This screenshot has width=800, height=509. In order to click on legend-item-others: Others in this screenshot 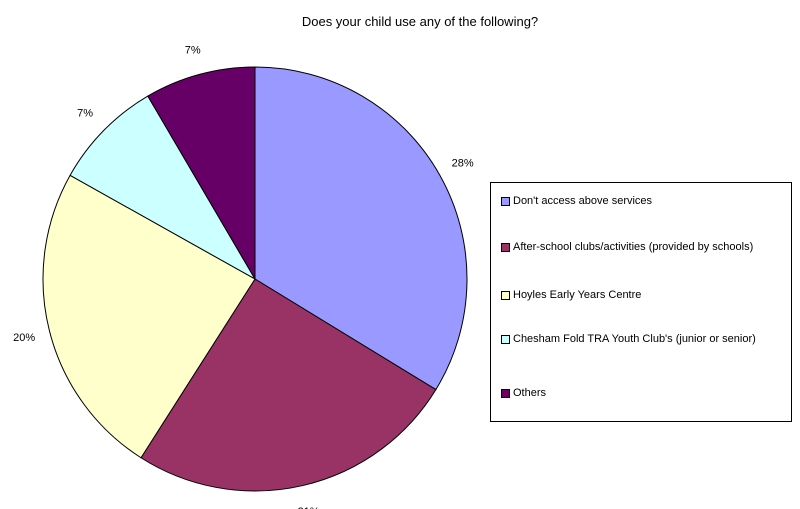, I will do `click(646, 393)`.